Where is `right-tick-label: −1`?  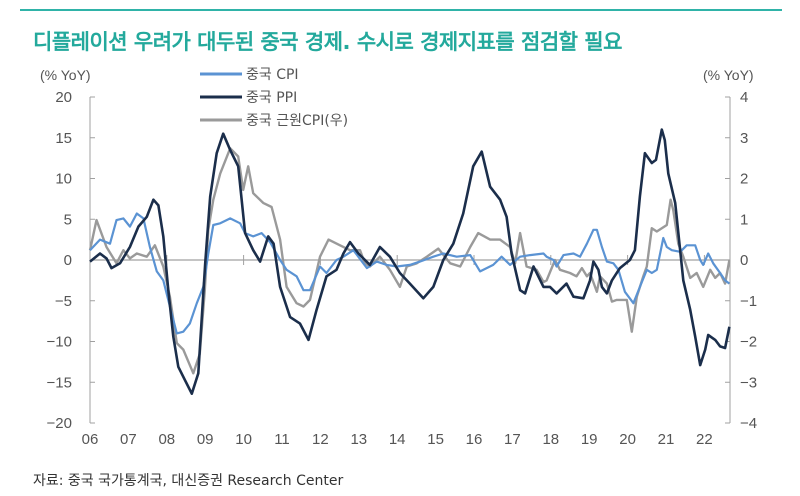
right-tick-label: −1 is located at coordinates (748, 301).